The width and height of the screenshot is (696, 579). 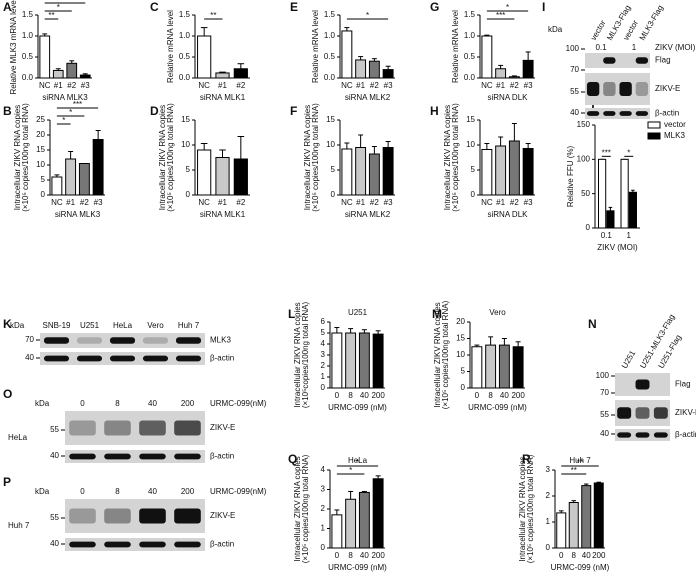 What do you see at coordinates (357, 407) in the screenshot?
I see `x-axis-label: URMC-099 (nM)` at bounding box center [357, 407].